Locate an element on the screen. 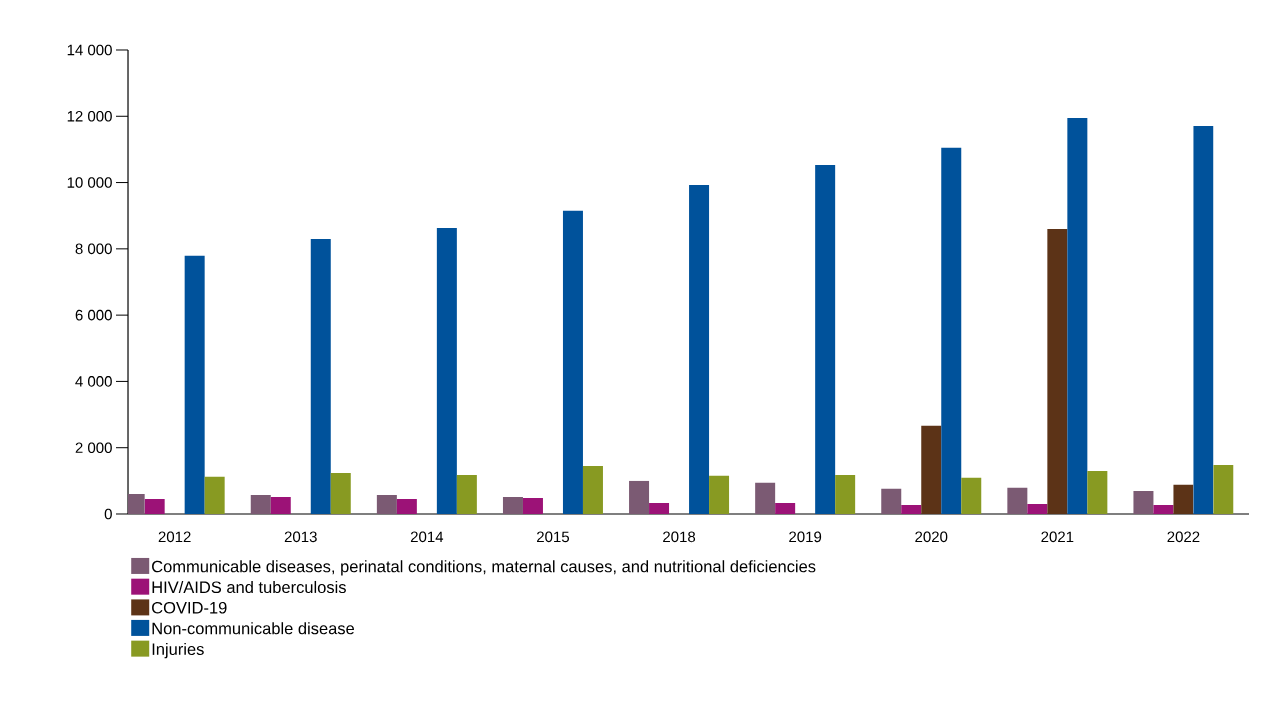 The image size is (1288, 706). y-tick-label: 2 000 is located at coordinates (93, 448).